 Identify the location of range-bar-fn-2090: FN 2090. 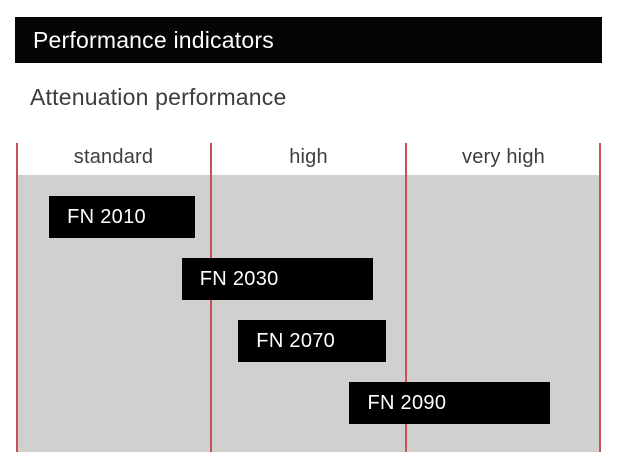
(450, 403).